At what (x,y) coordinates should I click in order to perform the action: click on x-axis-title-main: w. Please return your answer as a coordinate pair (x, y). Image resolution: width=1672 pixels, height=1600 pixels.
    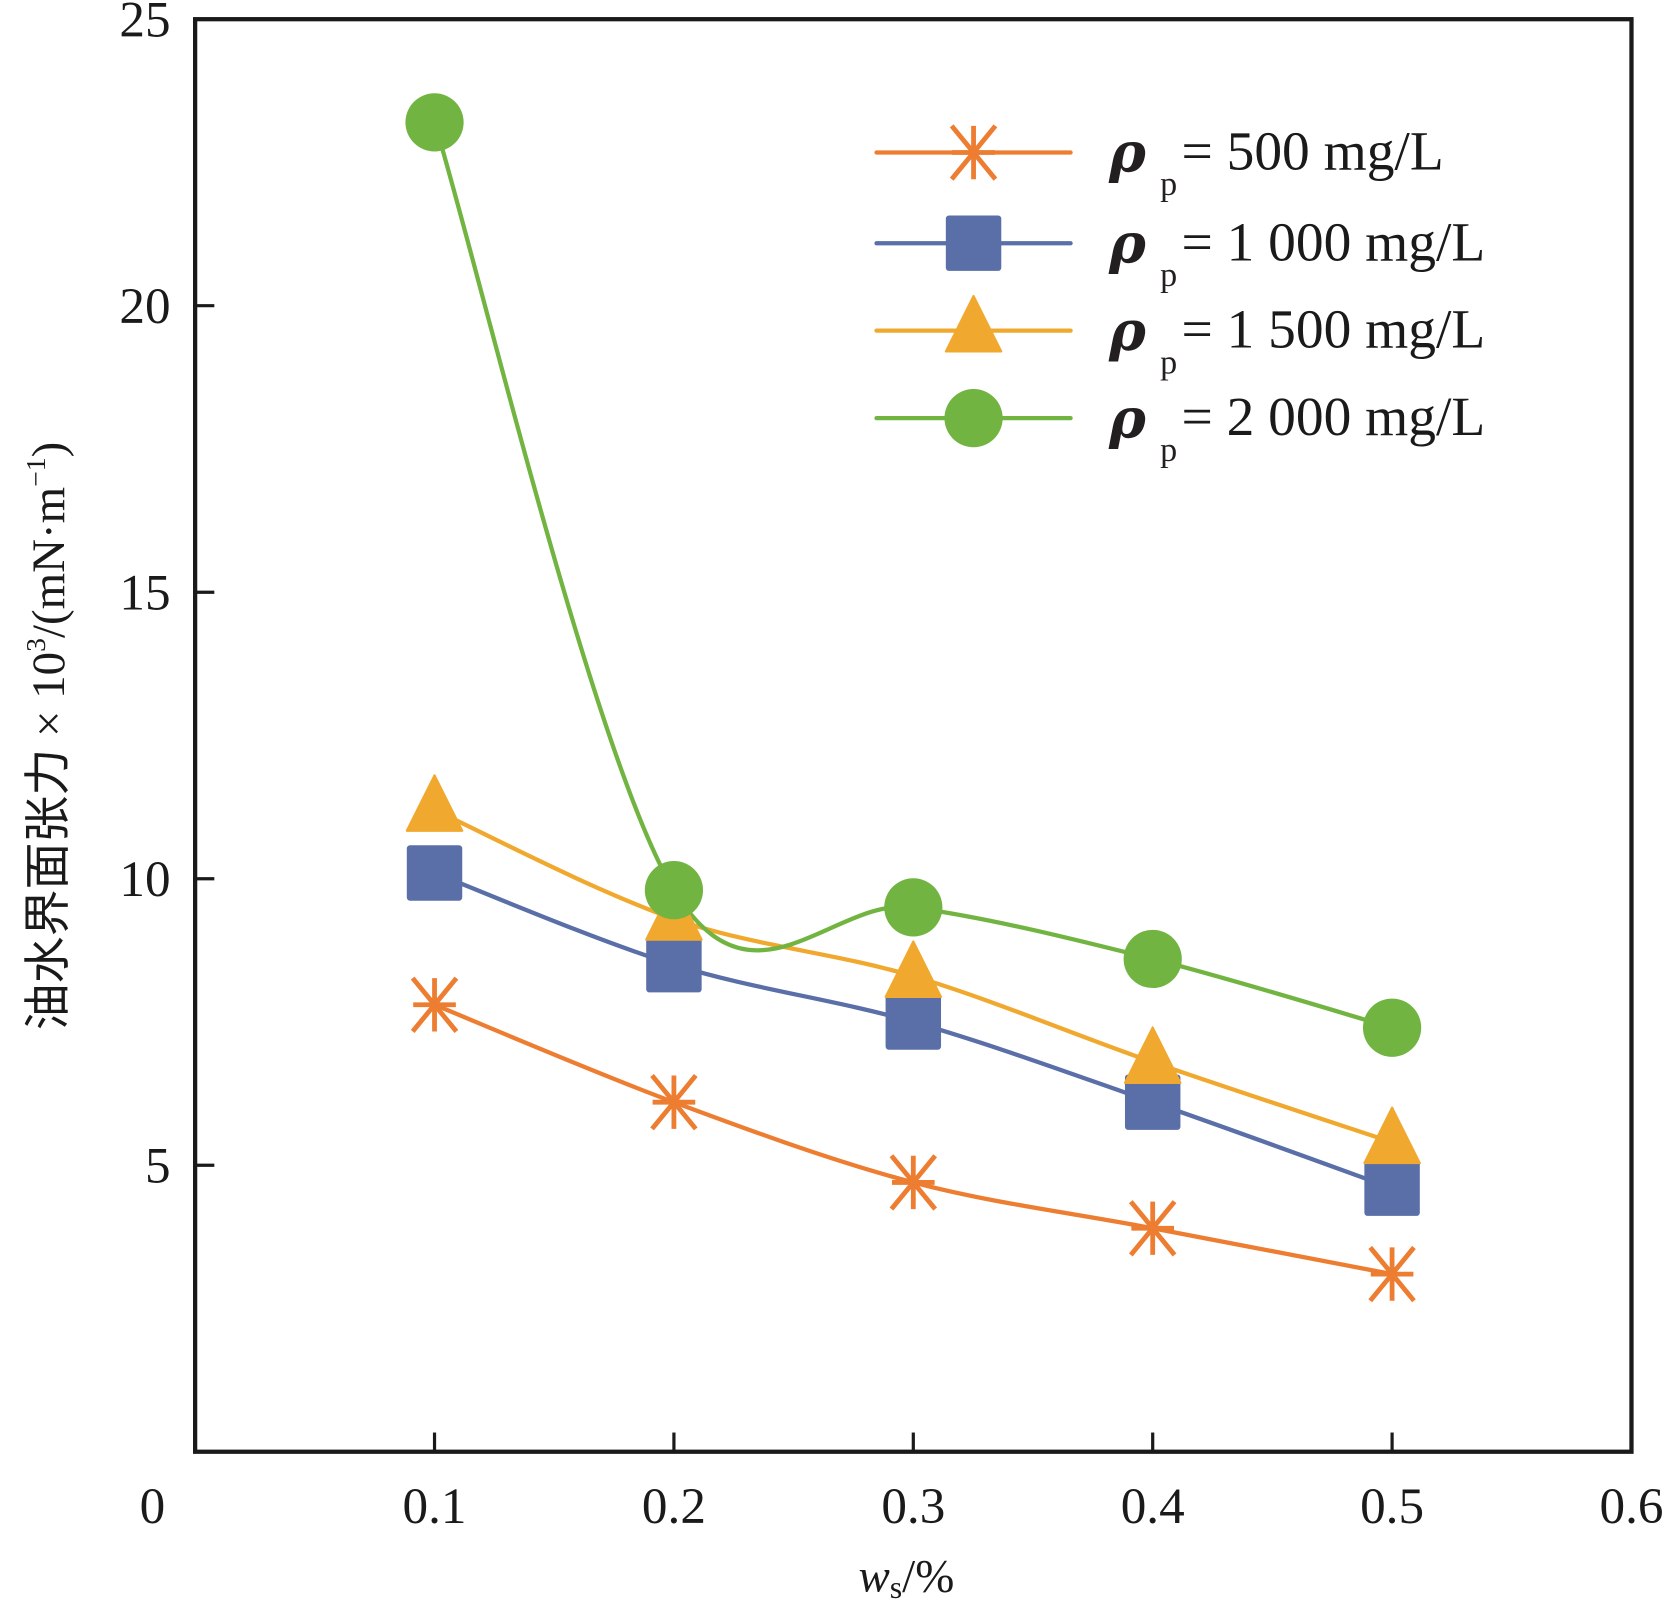
    Looking at the image, I should click on (873, 1575).